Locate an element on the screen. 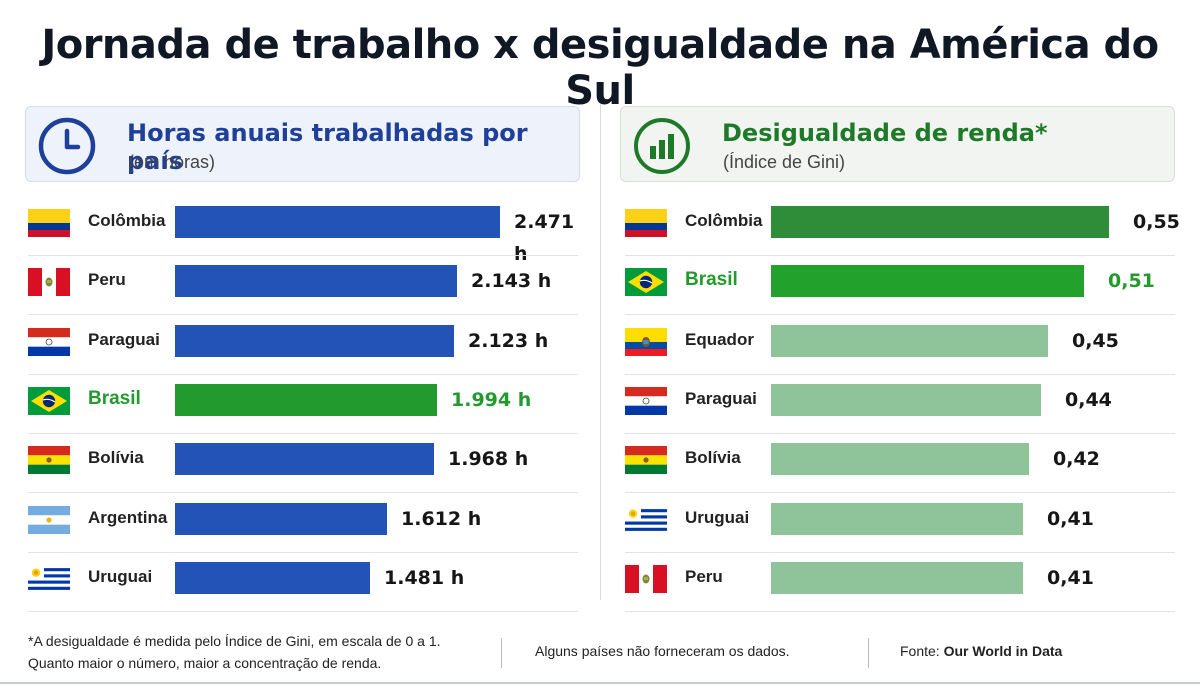 Image resolution: width=1200 pixels, height=700 pixels. bar-row-argentina: Argentina 1.612 h is located at coordinates (305, 523).